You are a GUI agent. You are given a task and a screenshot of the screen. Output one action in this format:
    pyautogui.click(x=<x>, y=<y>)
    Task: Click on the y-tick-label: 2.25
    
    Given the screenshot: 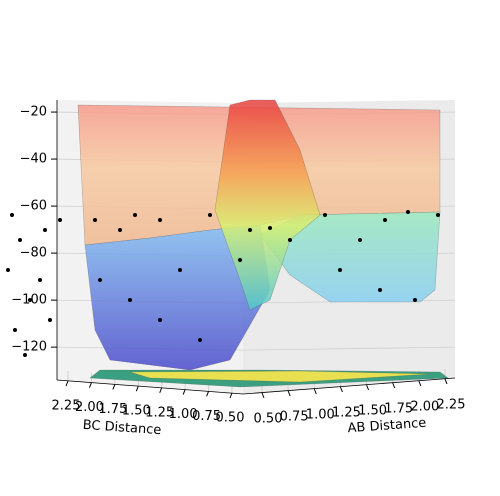 What is the action you would take?
    pyautogui.click(x=66, y=406)
    